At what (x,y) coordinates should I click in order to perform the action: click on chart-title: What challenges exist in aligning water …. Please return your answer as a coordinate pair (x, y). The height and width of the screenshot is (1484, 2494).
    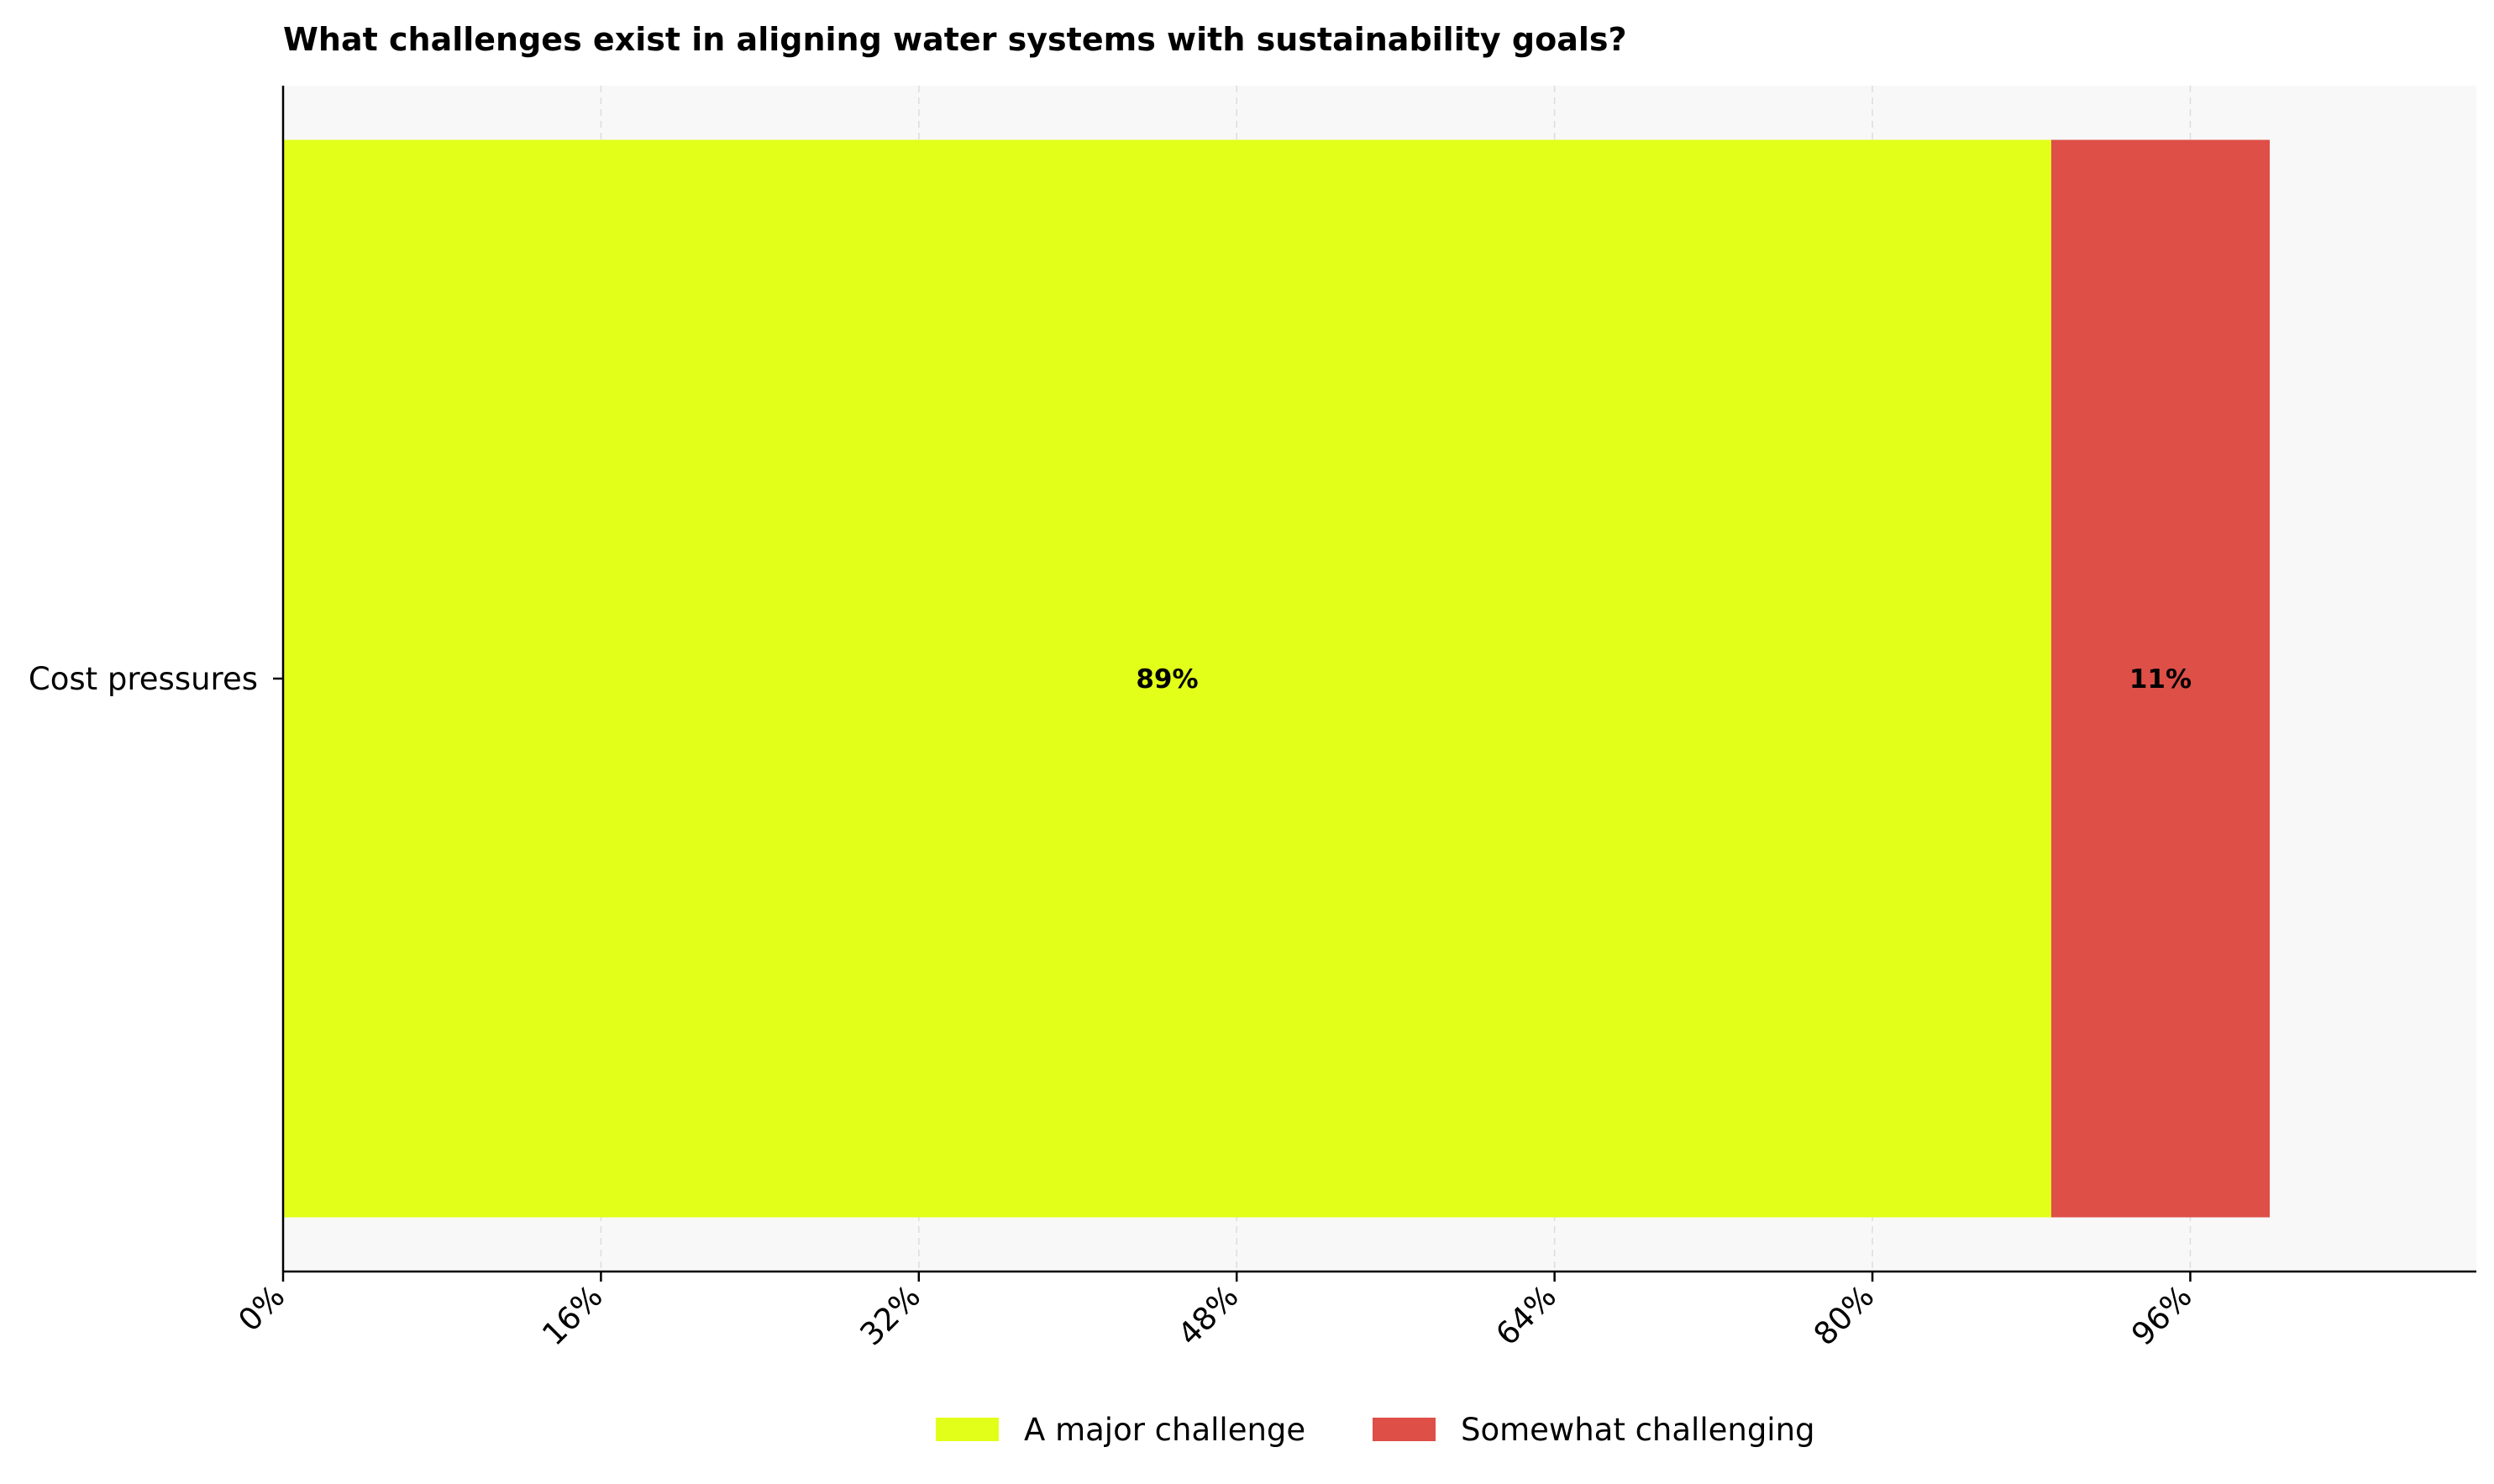
    Looking at the image, I should click on (955, 40).